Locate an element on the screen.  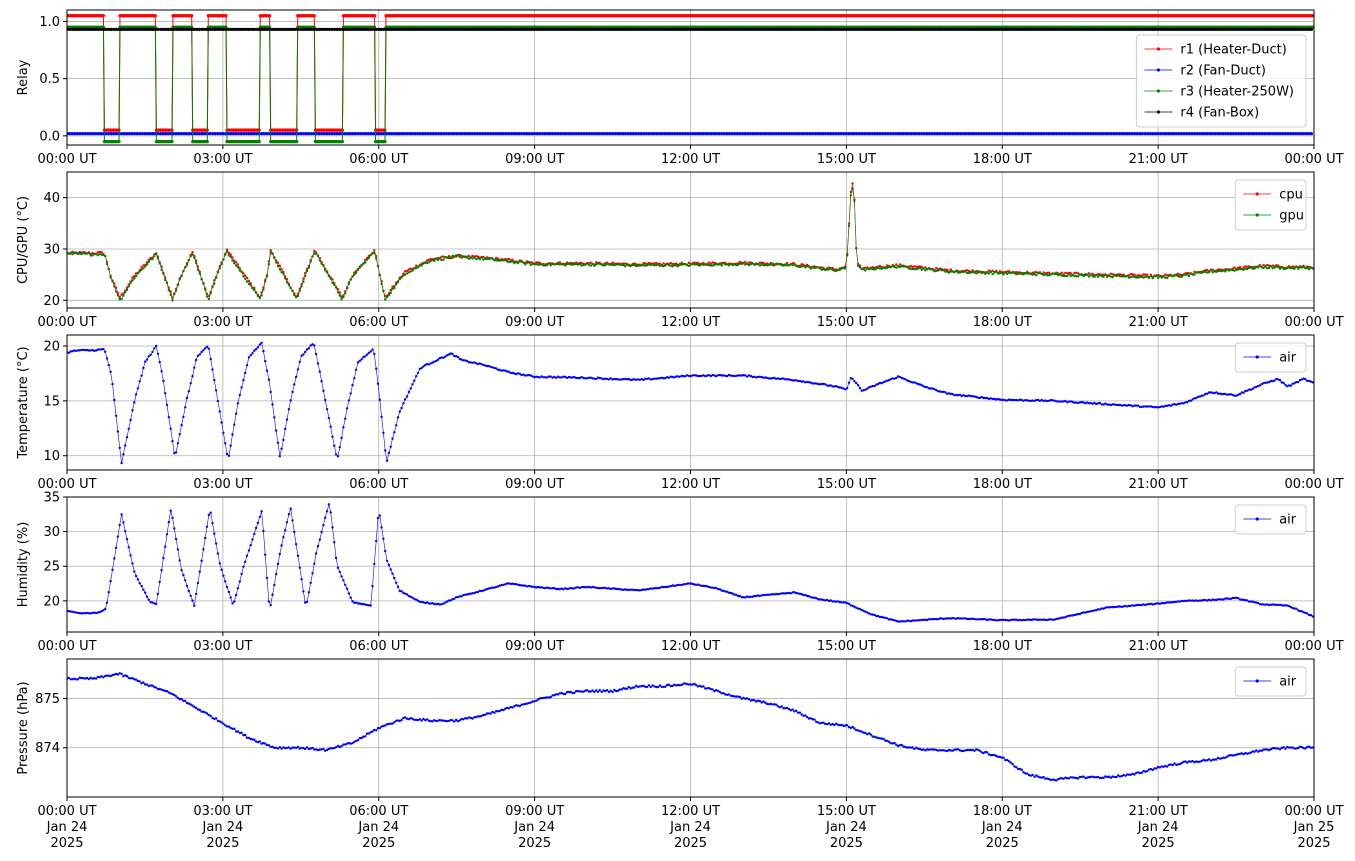
x-tick-label: 00:00 UT is located at coordinates (1313, 159).